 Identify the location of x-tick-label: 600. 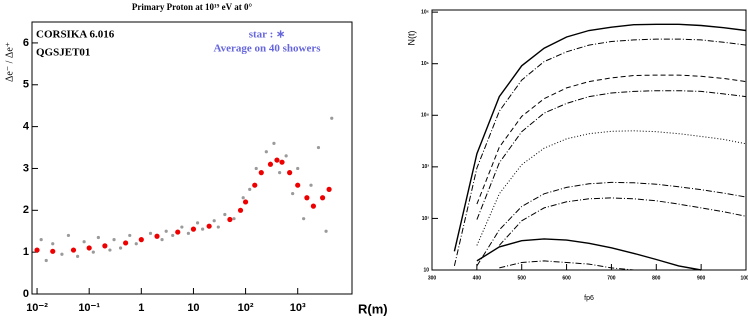
(566, 278).